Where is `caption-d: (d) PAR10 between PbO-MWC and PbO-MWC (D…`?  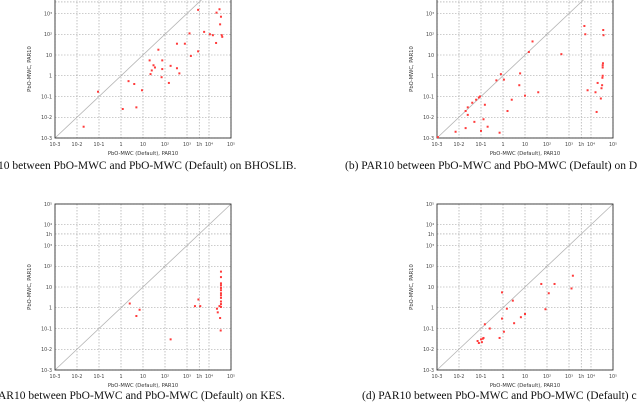
caption-d: (d) PAR10 between PbO-MWC and PbO-MWC (D… is located at coordinates (499, 396).